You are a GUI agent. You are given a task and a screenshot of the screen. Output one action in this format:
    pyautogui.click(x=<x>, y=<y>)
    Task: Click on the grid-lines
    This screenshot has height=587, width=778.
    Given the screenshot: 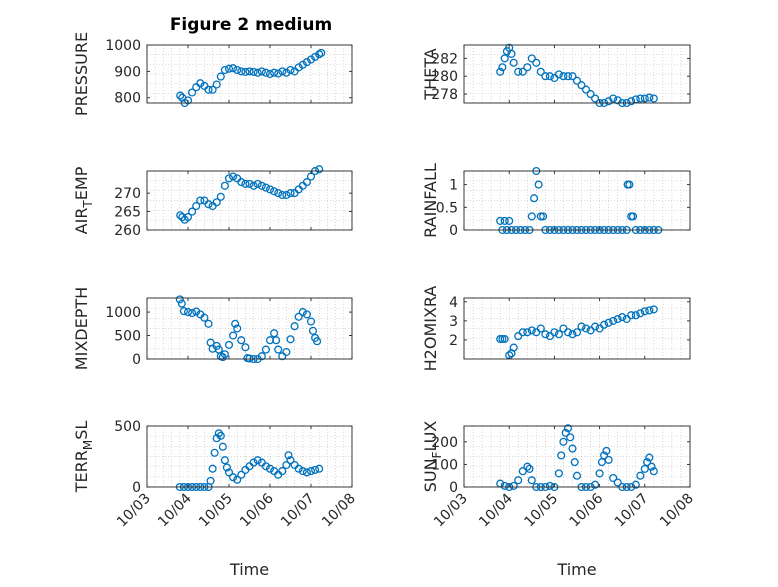 What is the action you would take?
    pyautogui.click(x=249, y=74)
    